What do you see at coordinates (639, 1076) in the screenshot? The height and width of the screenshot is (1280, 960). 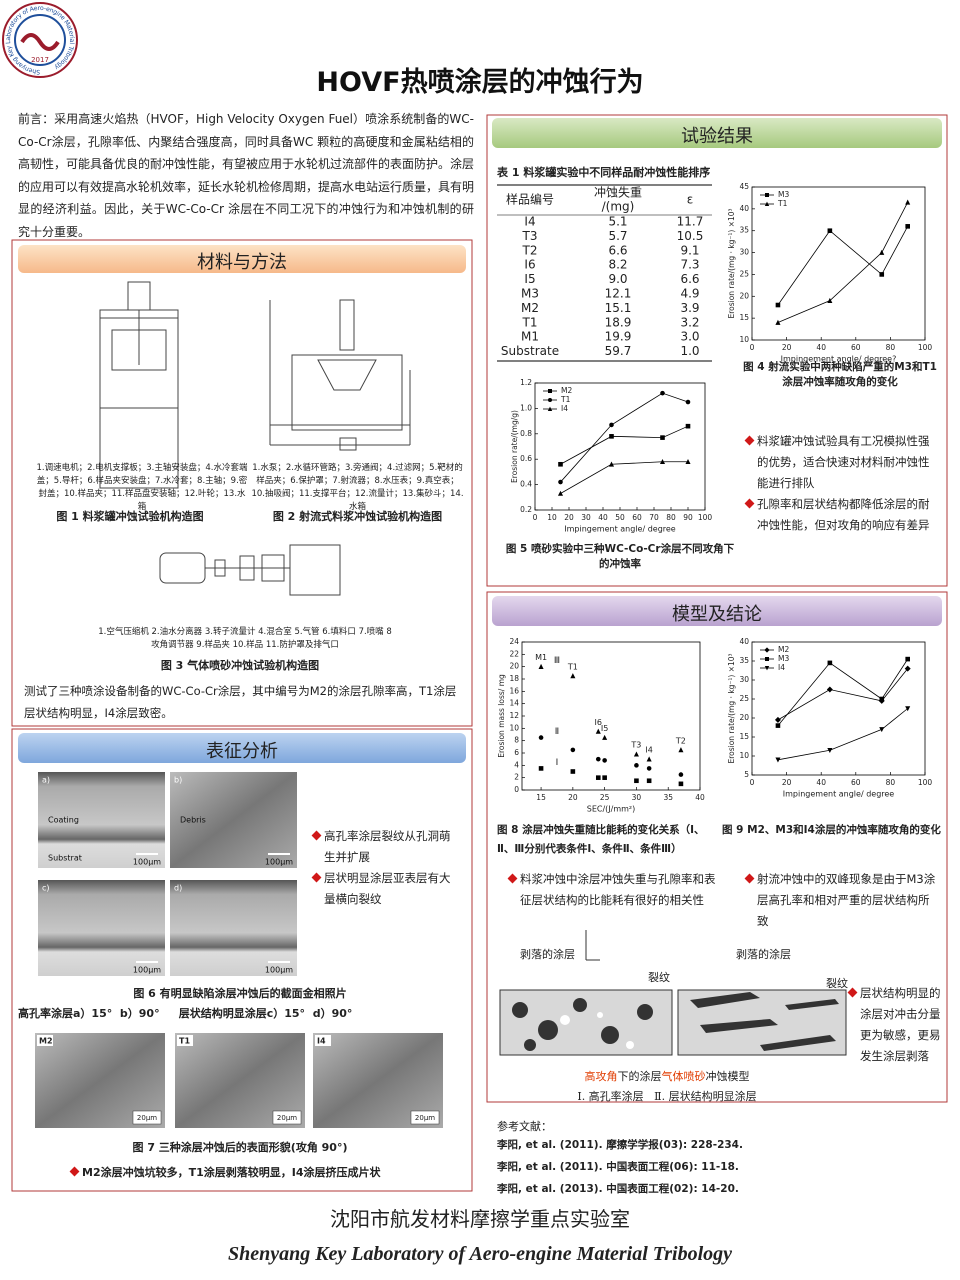 I see `caption-part: 下的涂层` at bounding box center [639, 1076].